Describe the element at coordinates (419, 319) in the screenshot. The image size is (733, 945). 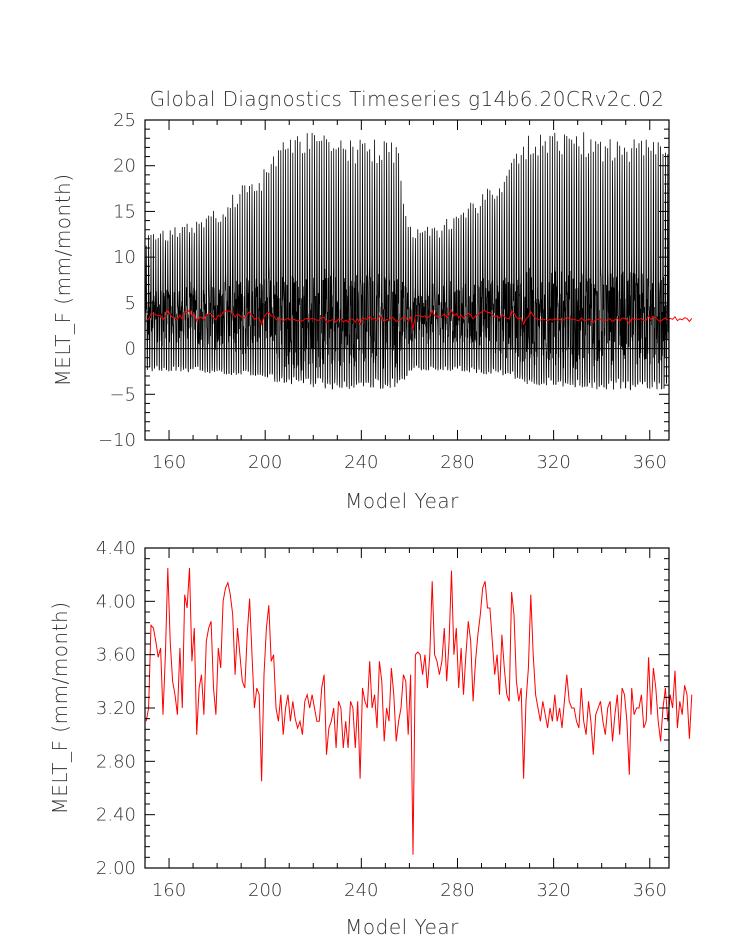
I see `annual-series-line` at that location.